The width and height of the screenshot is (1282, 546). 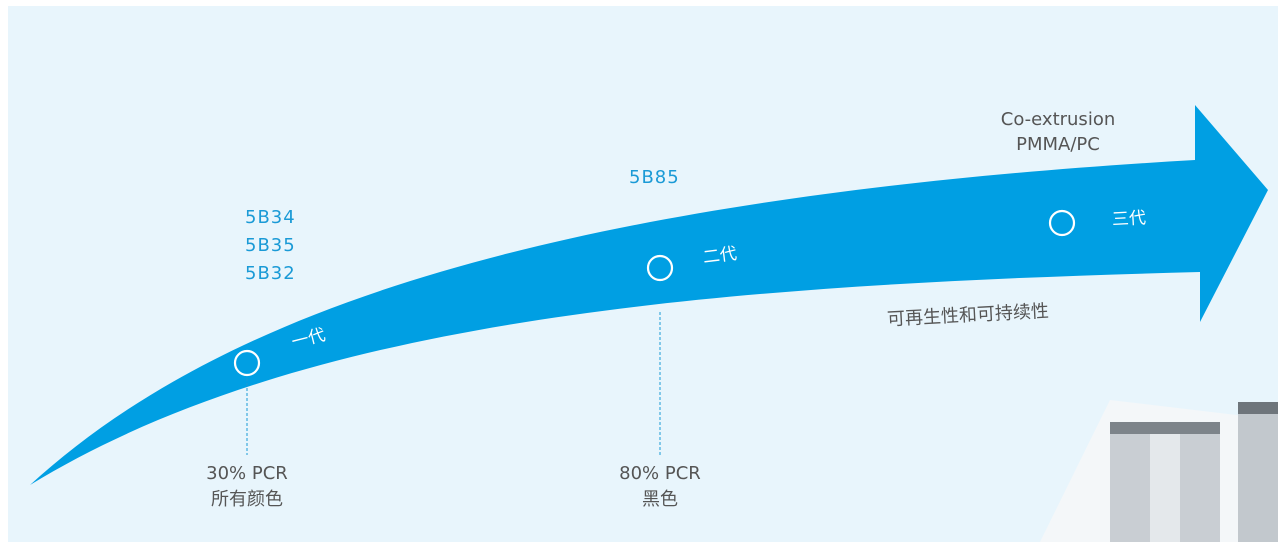 I want to click on grade-code: 5B85, so click(x=654, y=177).